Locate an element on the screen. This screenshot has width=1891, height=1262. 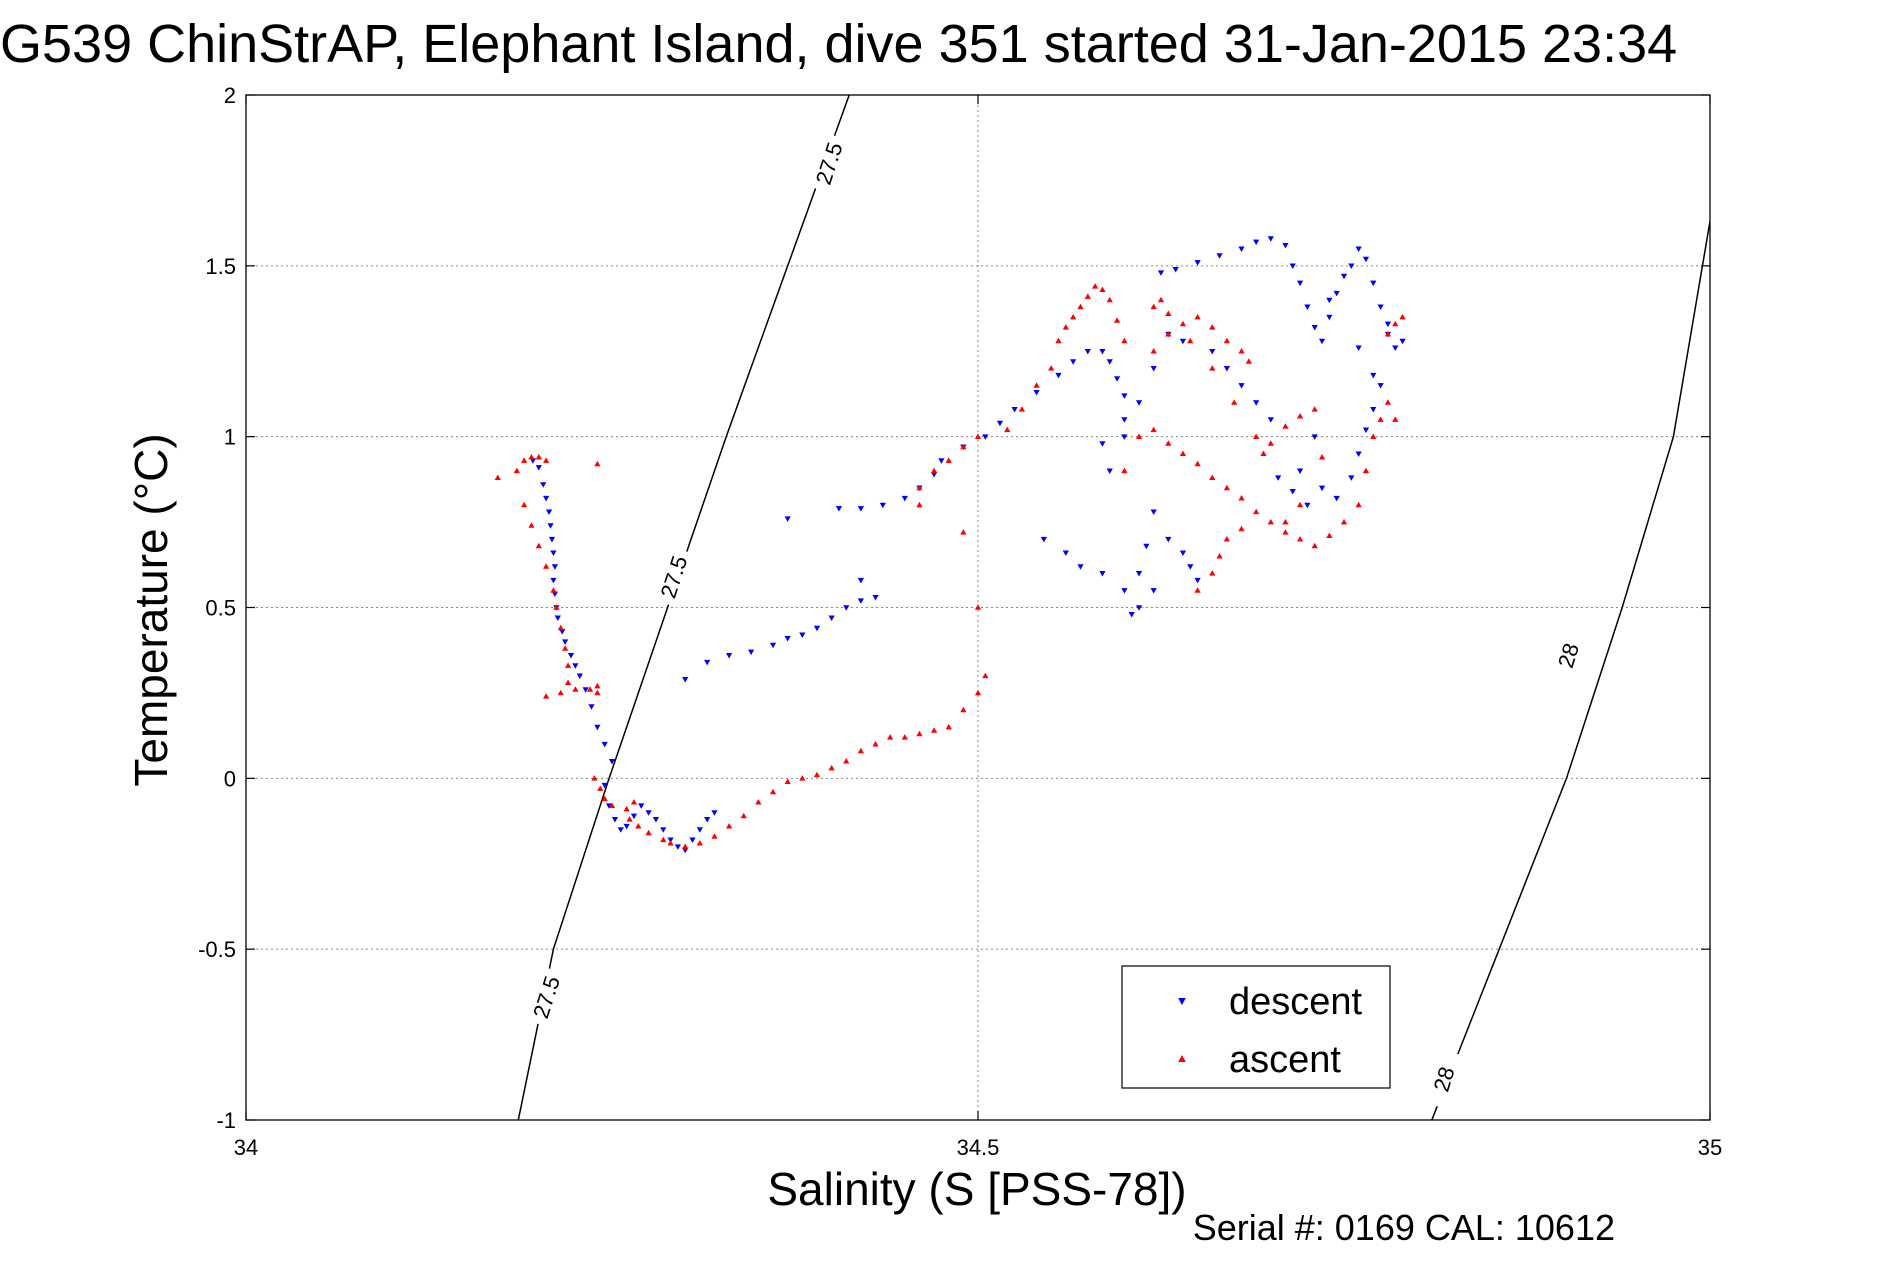
y-axis-label: Temperature (°C) is located at coordinates (151, 609).